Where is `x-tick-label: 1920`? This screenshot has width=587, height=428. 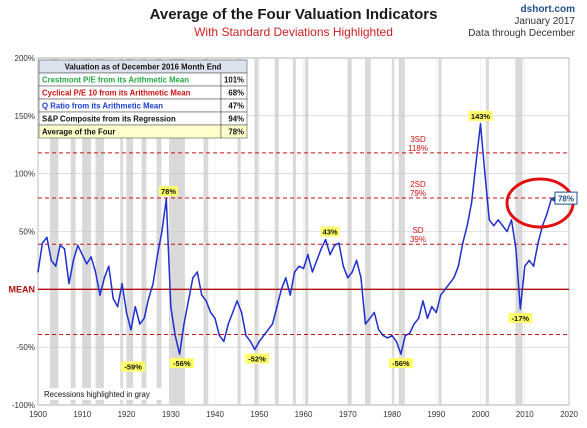
x-tick-label: 1920 is located at coordinates (127, 414).